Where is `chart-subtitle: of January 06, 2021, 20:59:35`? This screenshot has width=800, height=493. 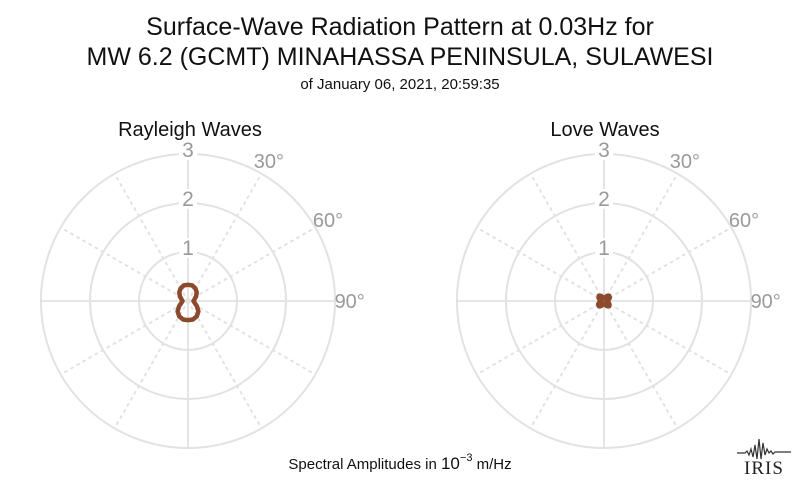 chart-subtitle: of January 06, 2021, 20:59:35 is located at coordinates (400, 84).